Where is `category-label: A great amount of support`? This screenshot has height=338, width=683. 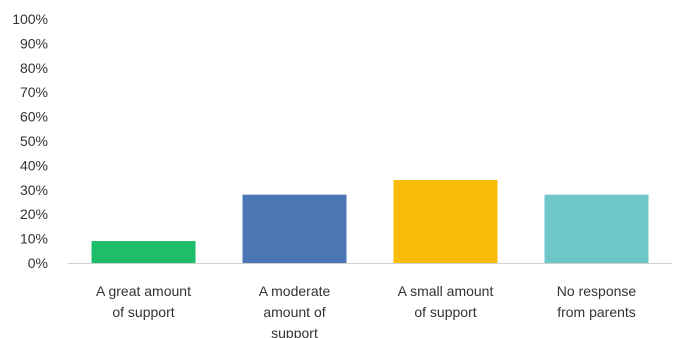 category-label: A great amount of support is located at coordinates (143, 301).